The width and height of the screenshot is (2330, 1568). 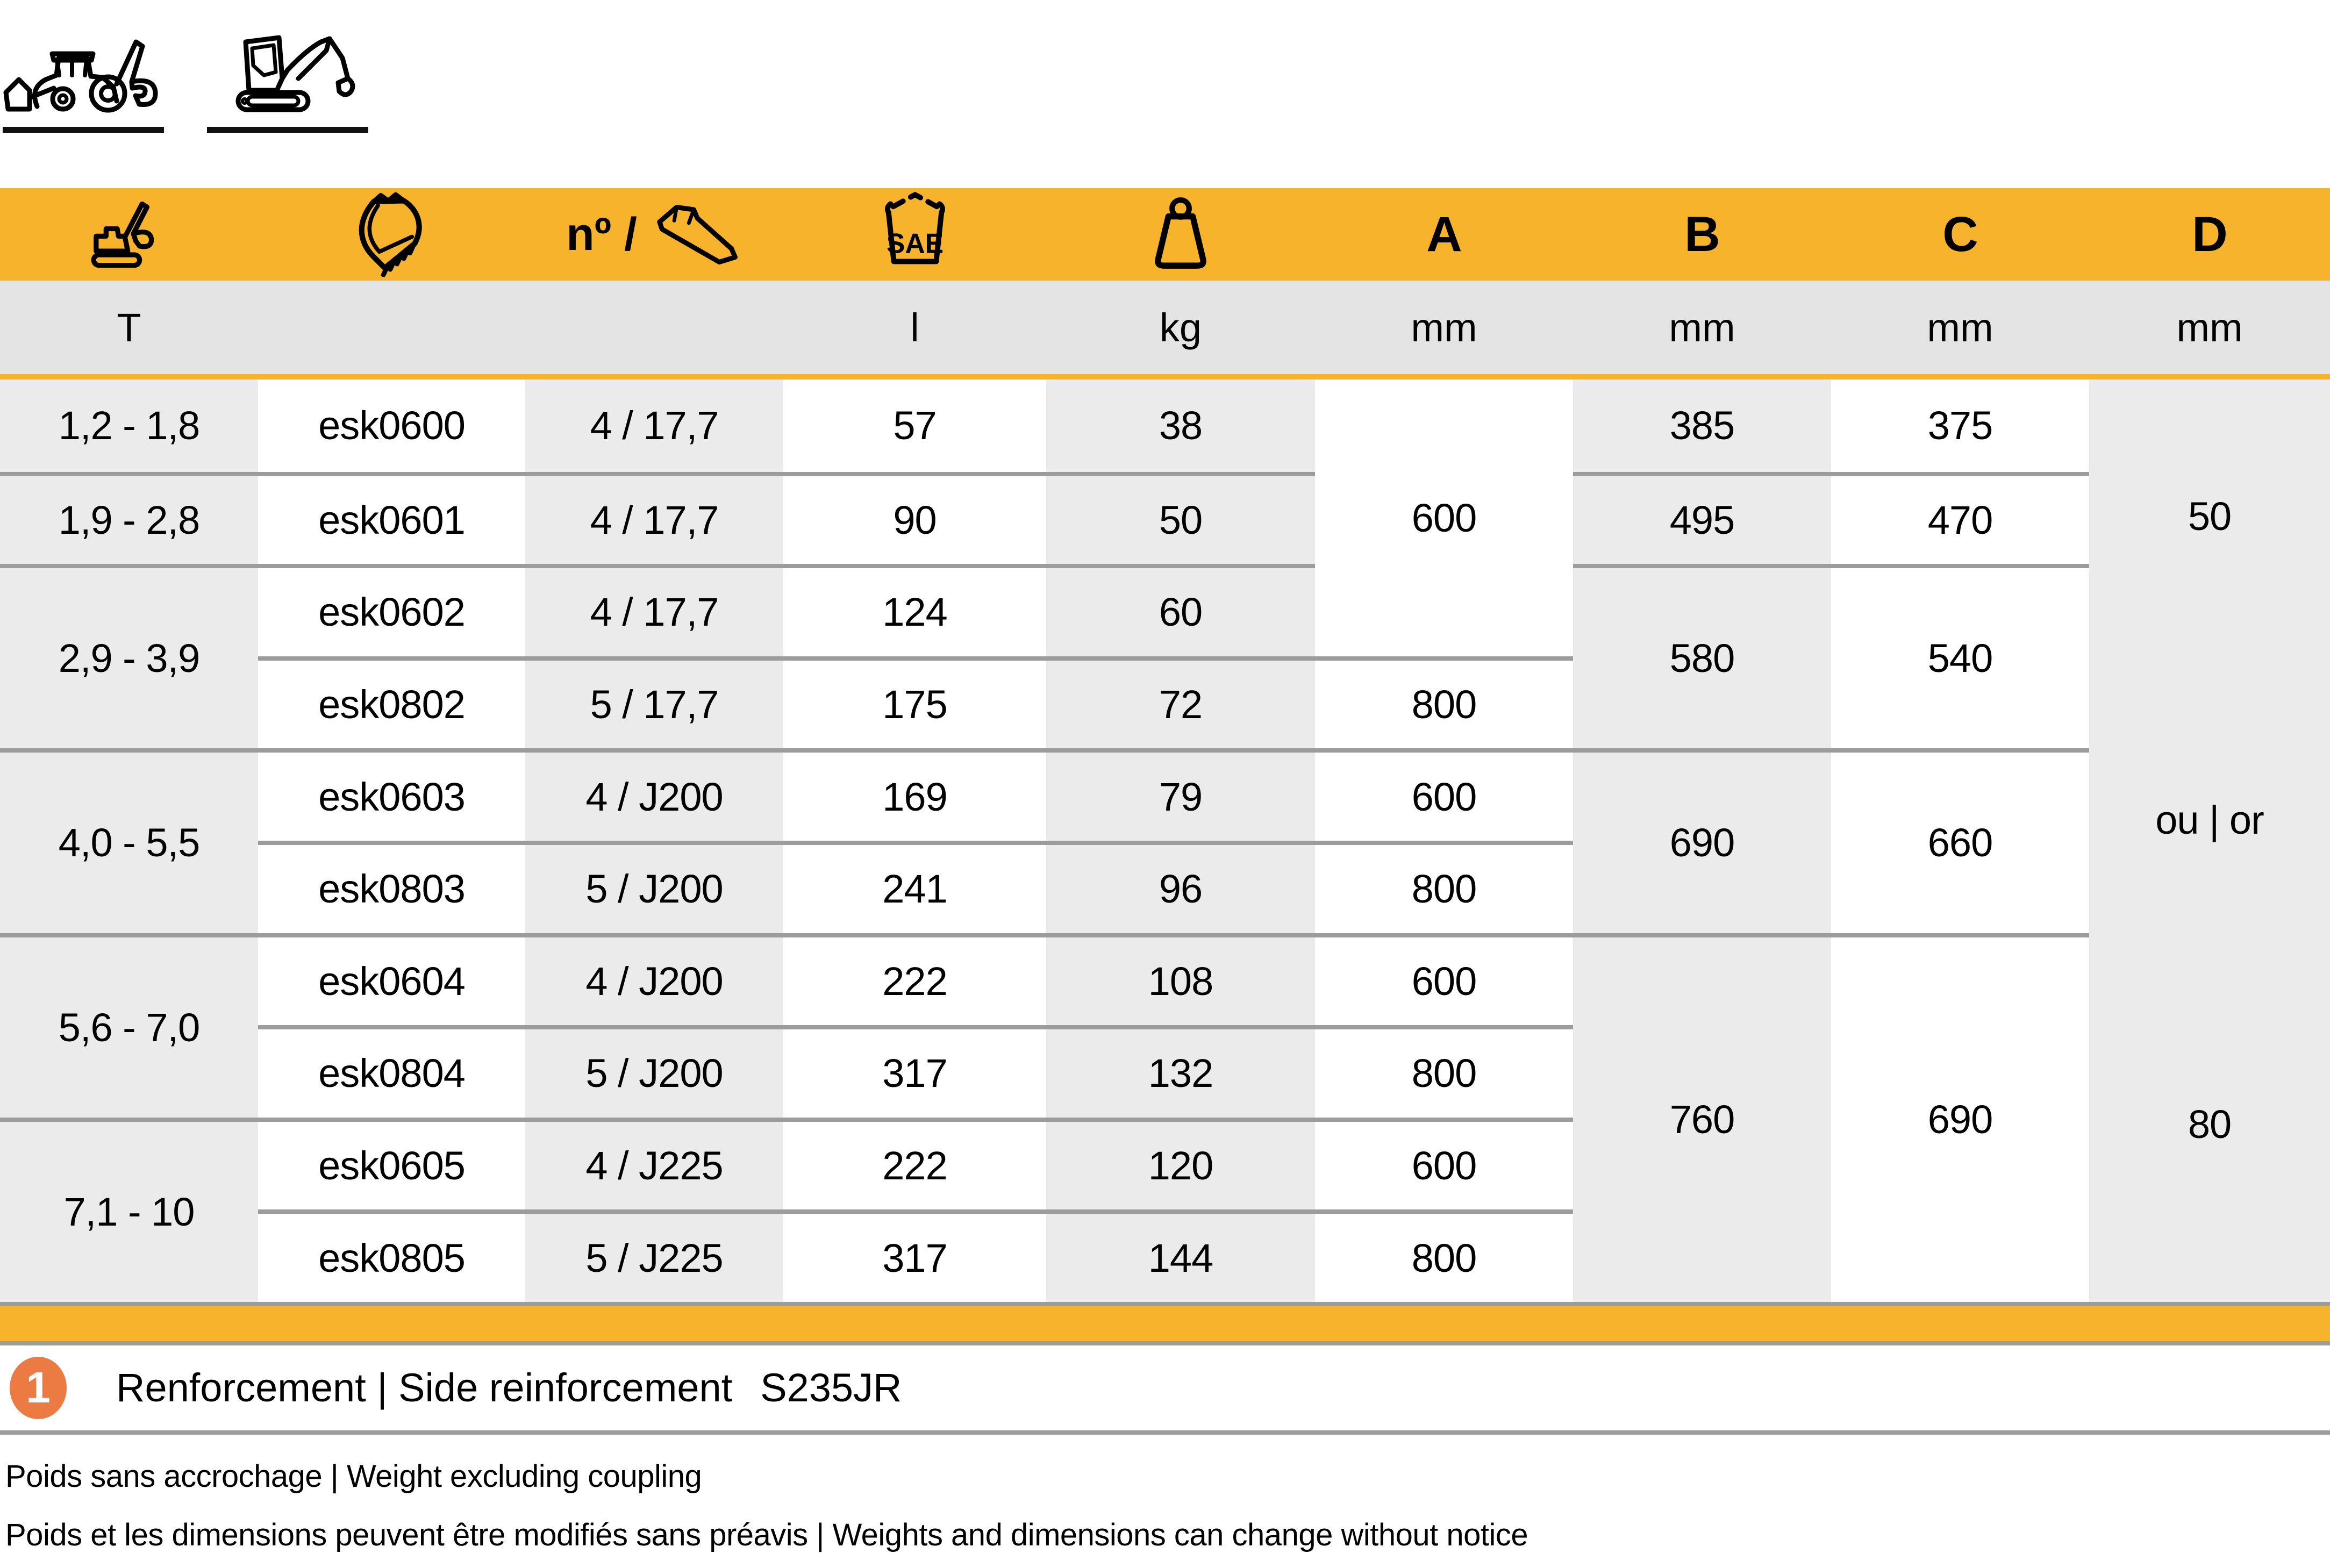 I want to click on tonnage-range: 5,6 - 7,0, so click(x=129, y=1025).